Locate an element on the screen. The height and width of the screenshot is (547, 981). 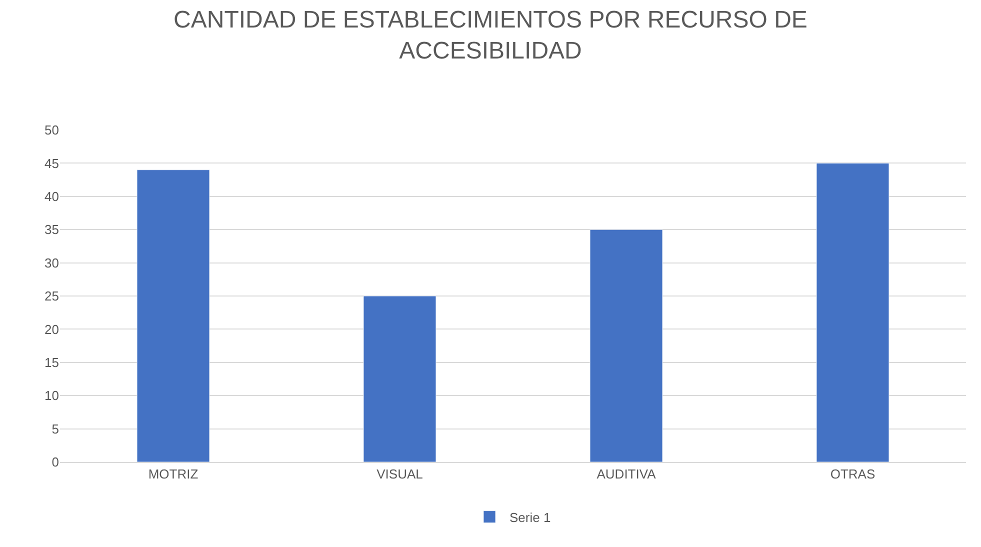
y-tick-label: 40 is located at coordinates (51, 196).